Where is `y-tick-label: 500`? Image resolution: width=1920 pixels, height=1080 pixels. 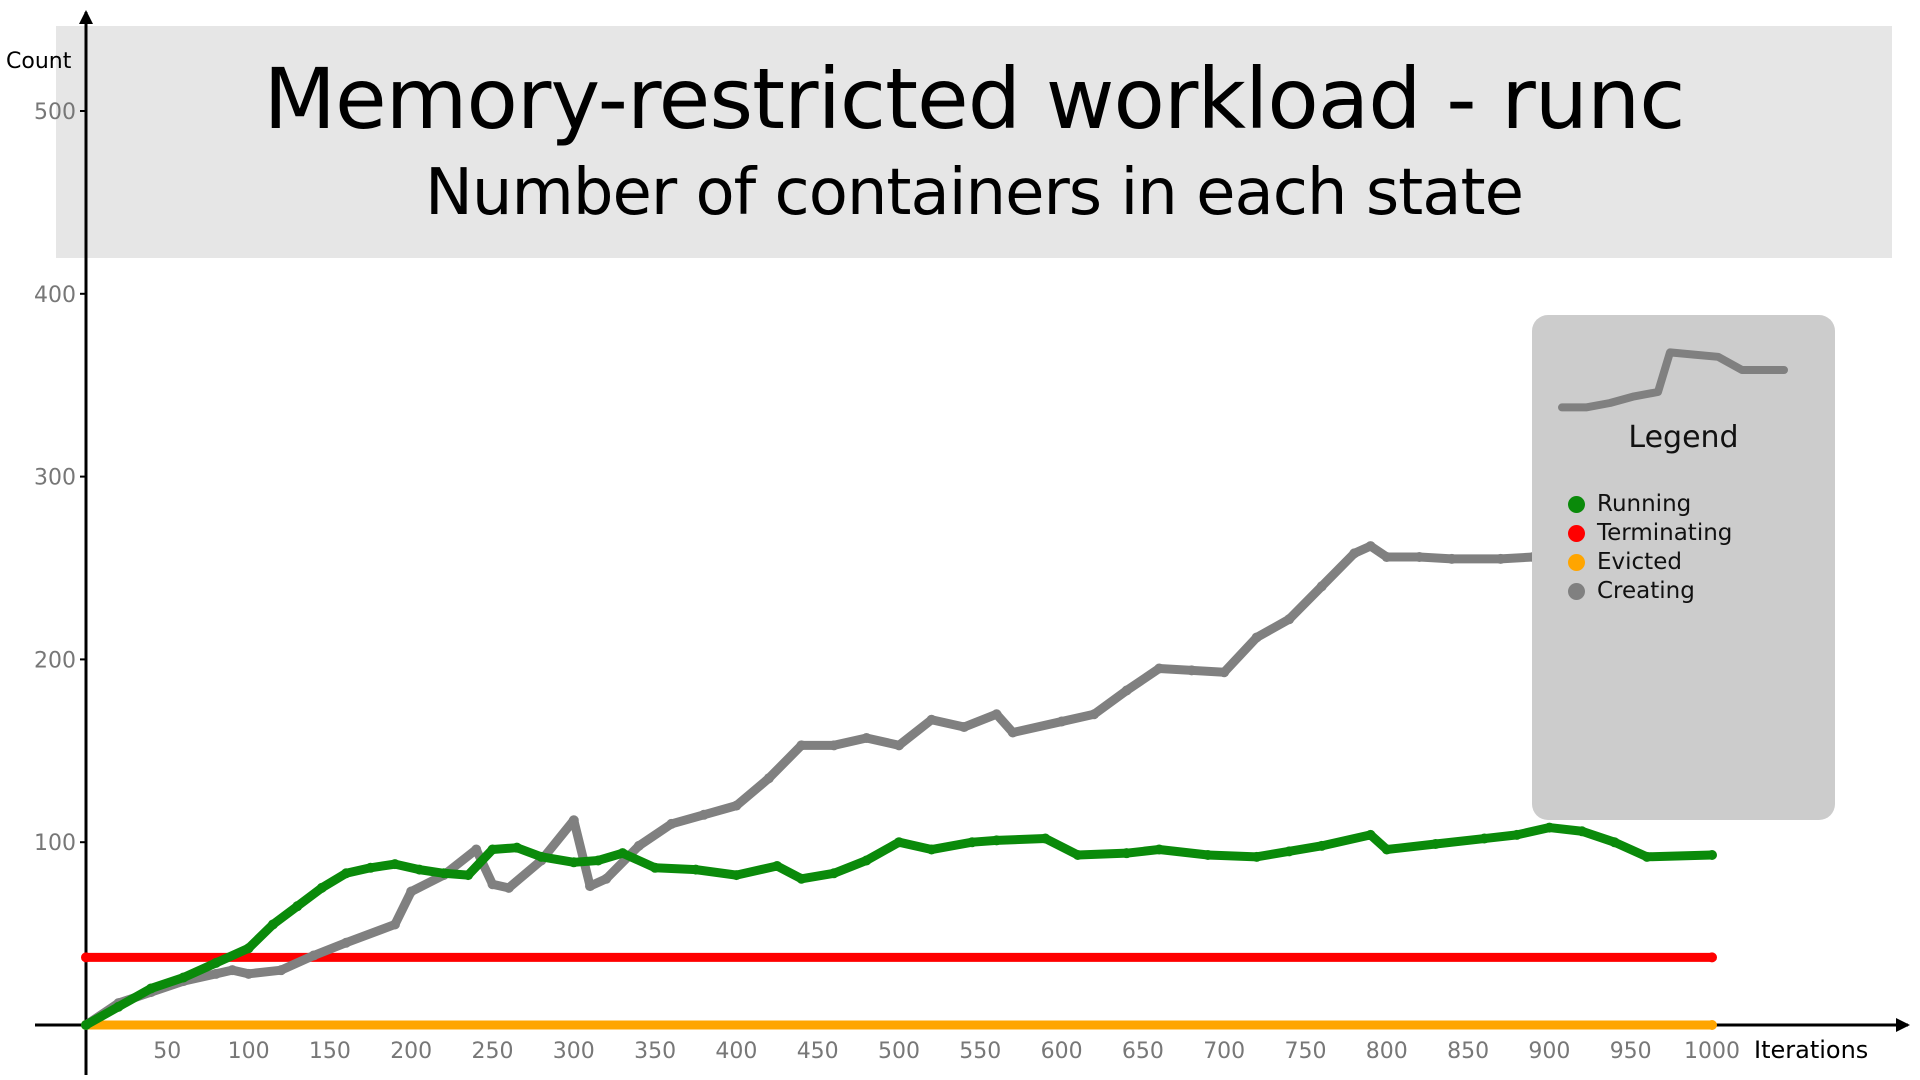
y-tick-label: 500 is located at coordinates (55, 112).